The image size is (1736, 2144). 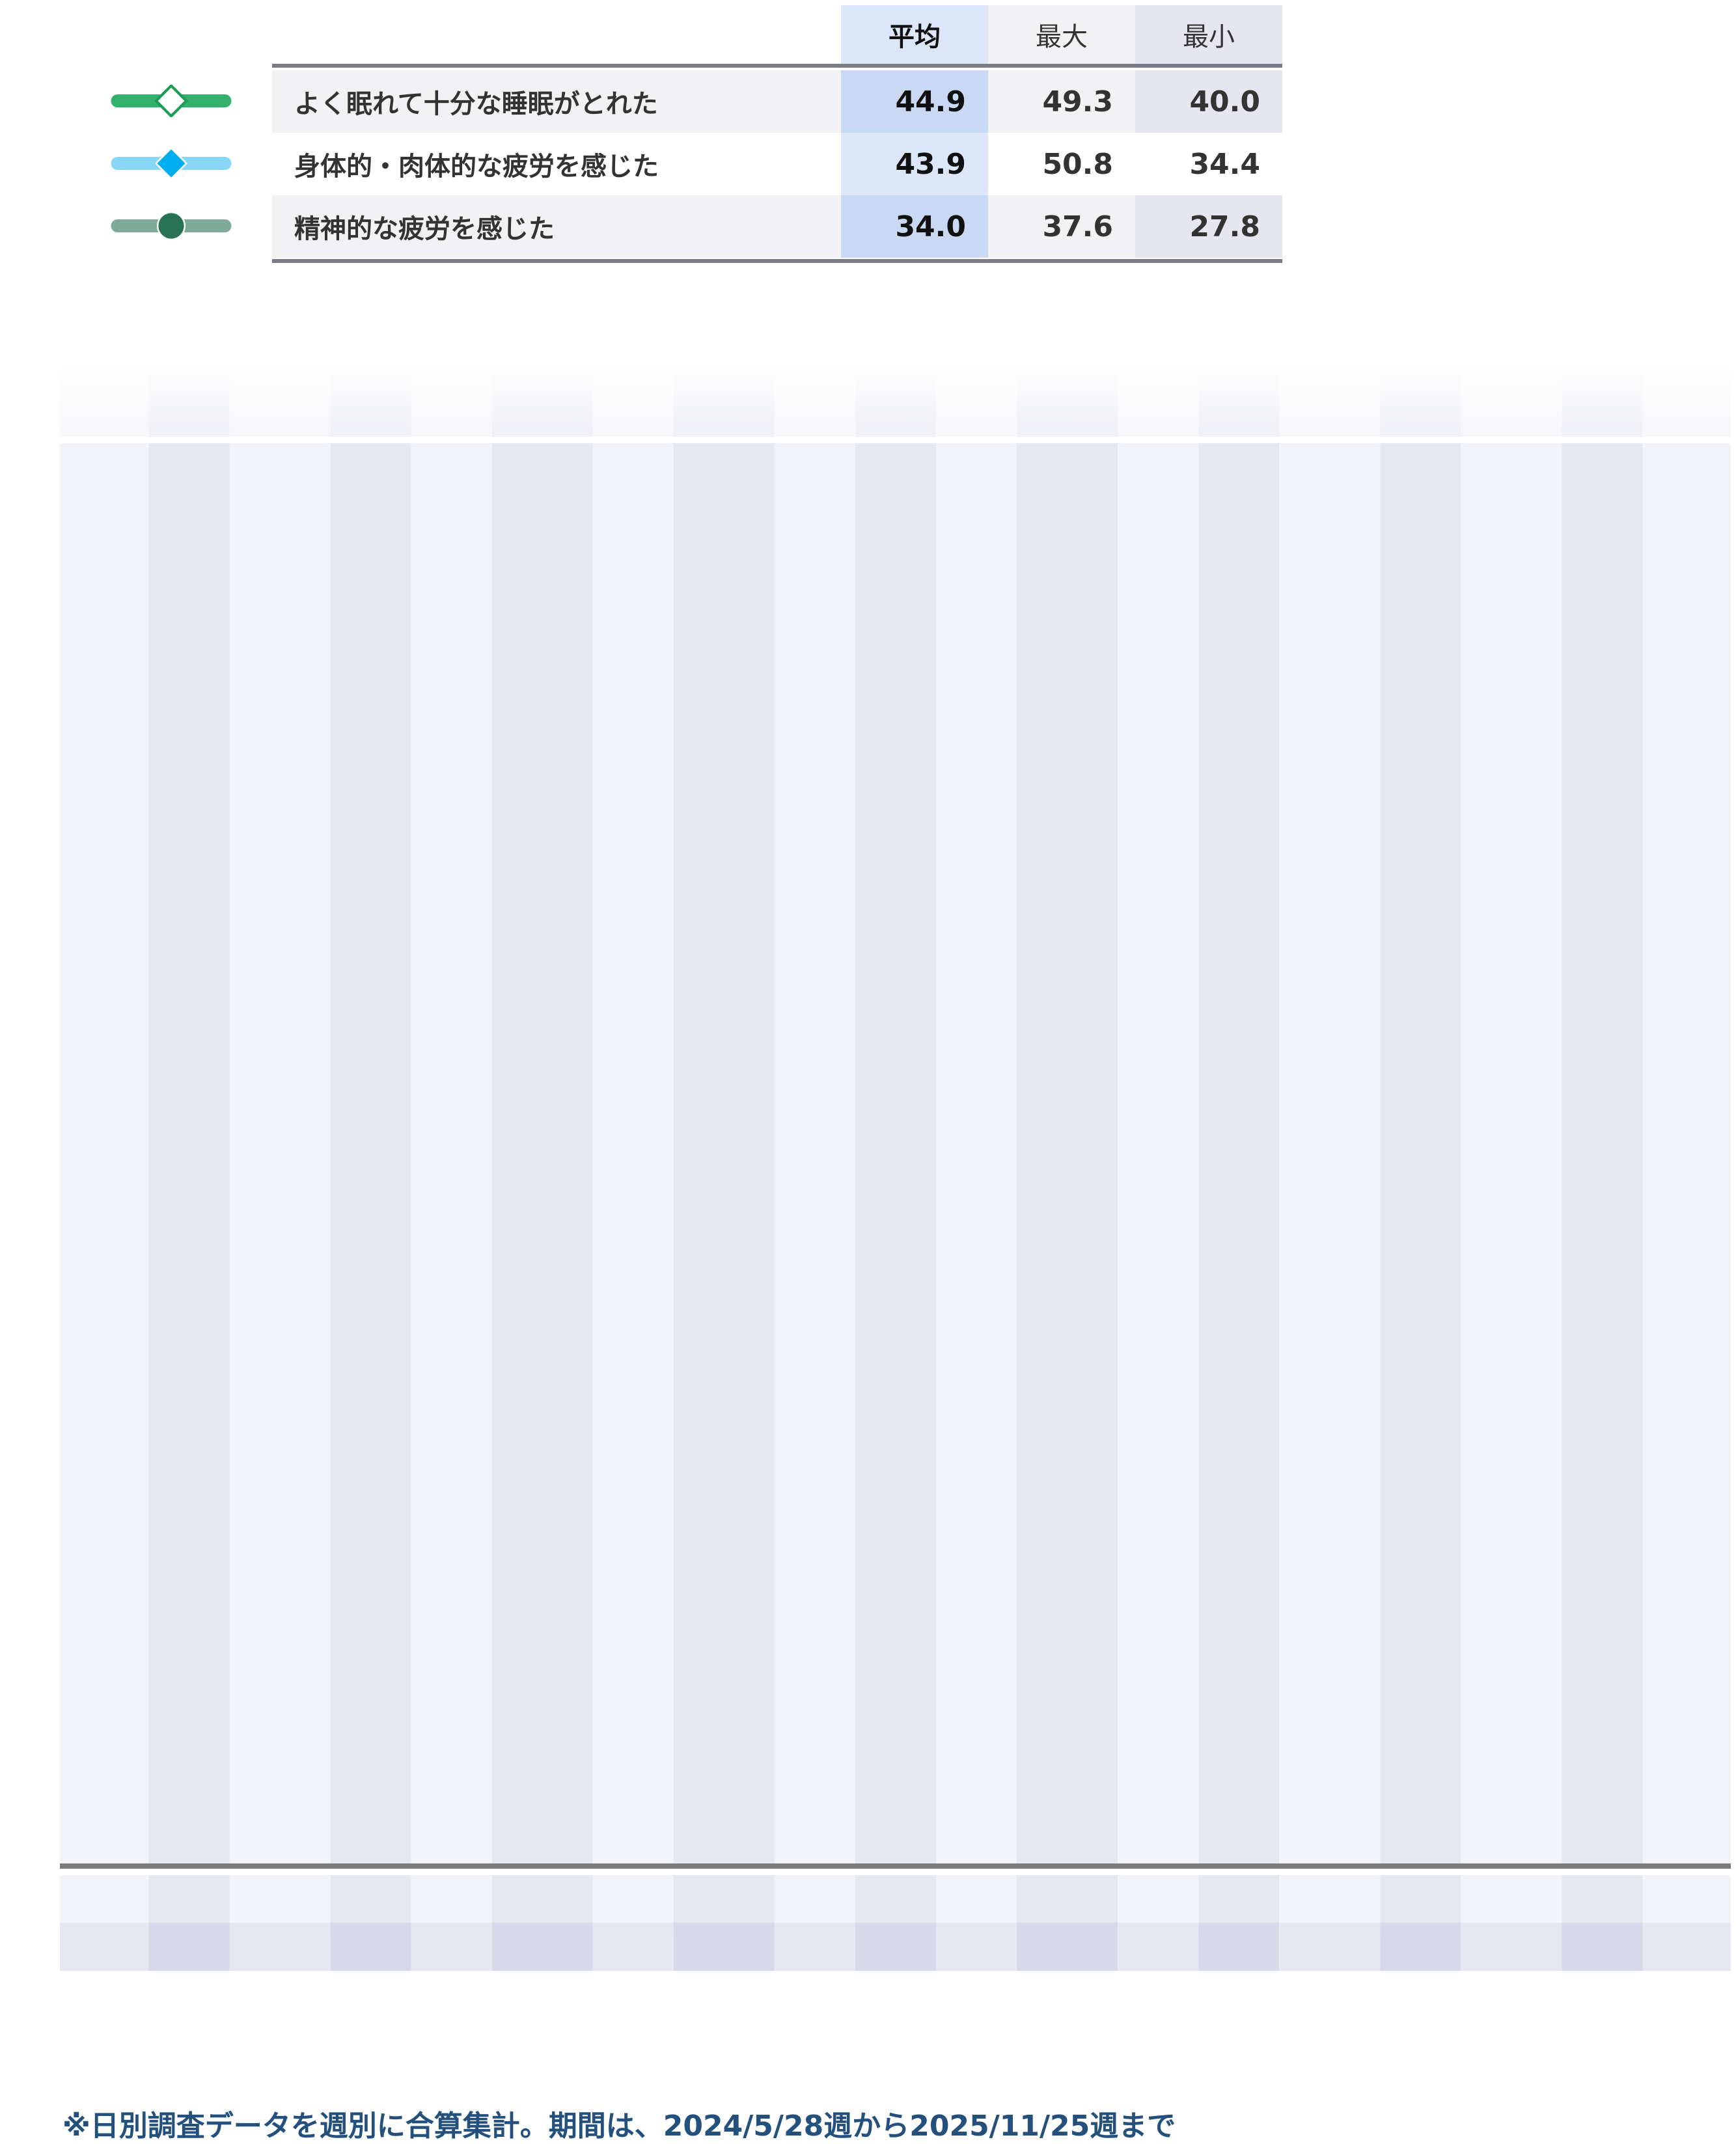 I want to click on legend-row-sleep: よく眠れて十分な睡眠がとれた 44.9 49.3 40.0, so click(x=777, y=101).